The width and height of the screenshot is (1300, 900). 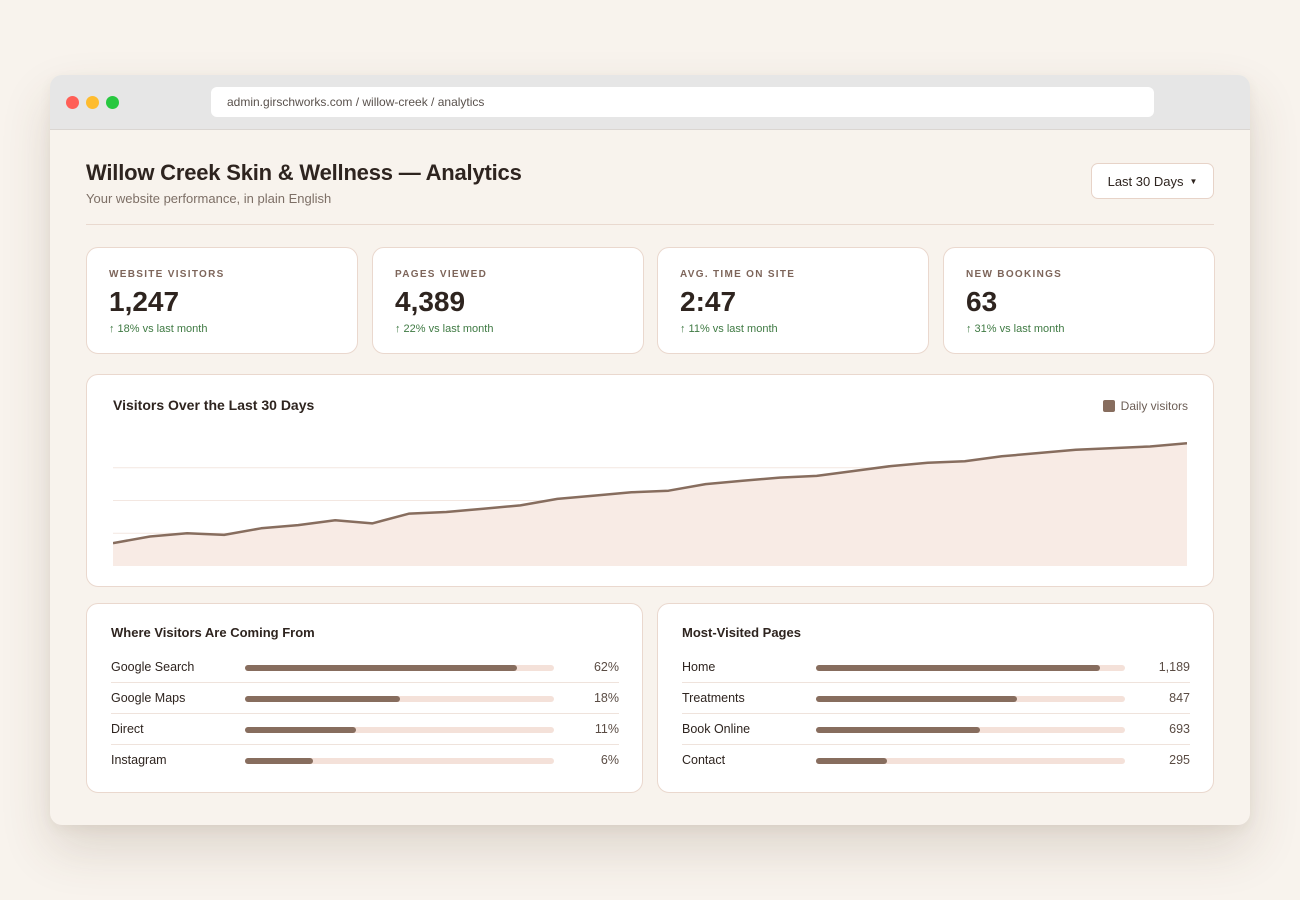 What do you see at coordinates (441, 274) in the screenshot?
I see `stat-label: Pages Viewed` at bounding box center [441, 274].